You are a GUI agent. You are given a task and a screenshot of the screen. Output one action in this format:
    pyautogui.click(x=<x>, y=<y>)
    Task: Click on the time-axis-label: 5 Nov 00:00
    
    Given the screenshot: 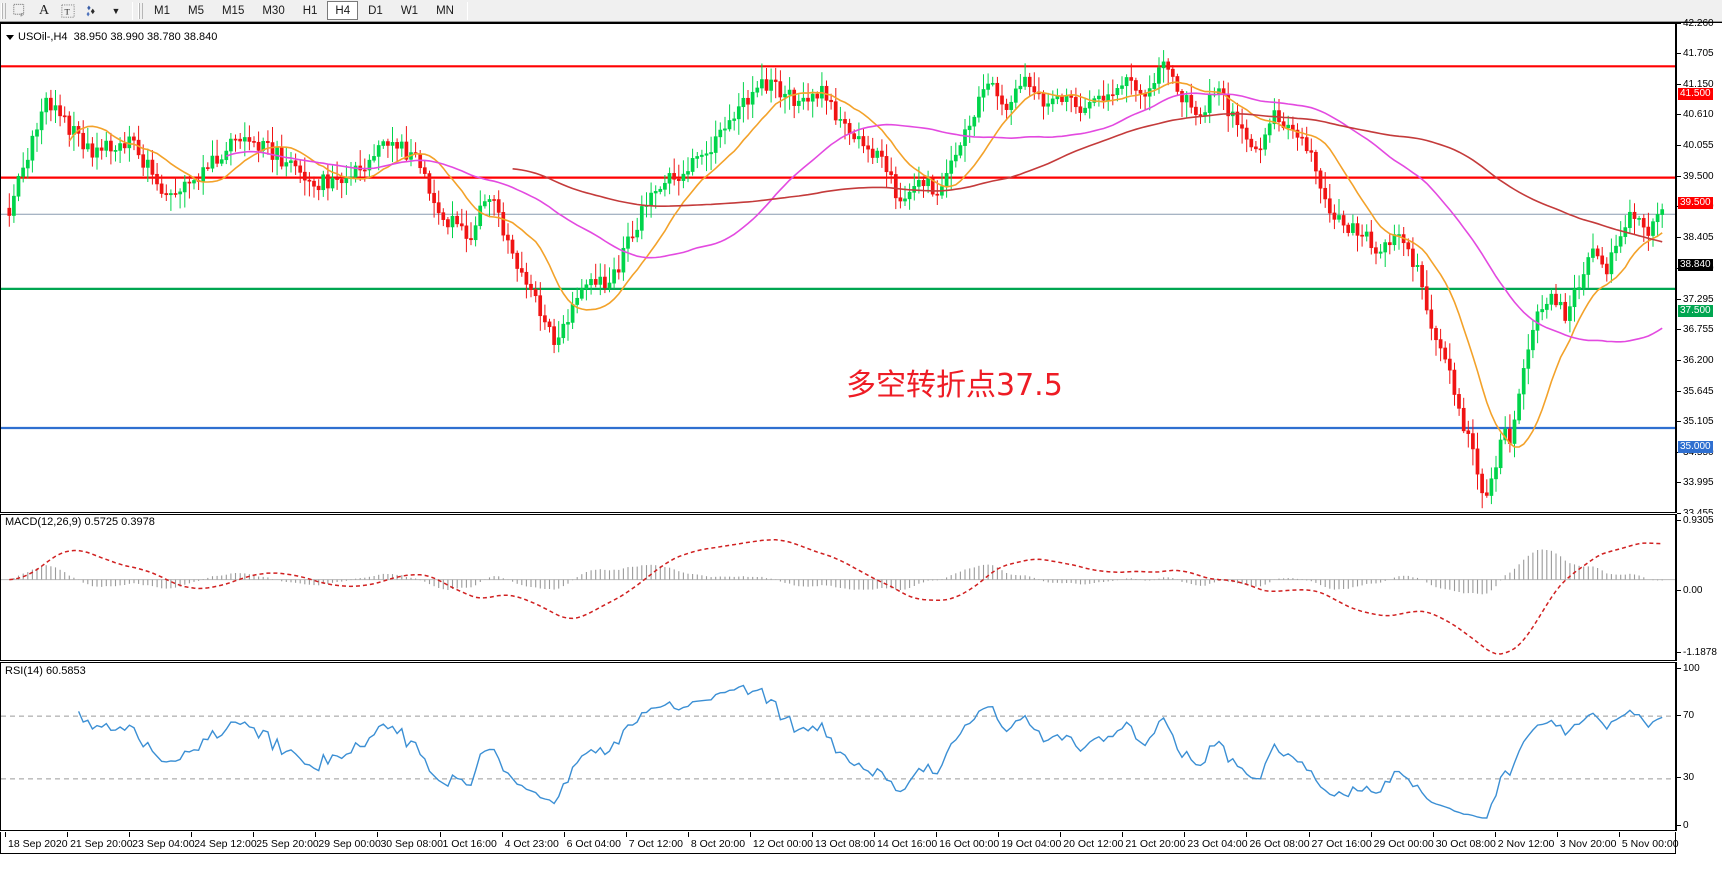 What is the action you would take?
    pyautogui.click(x=1650, y=844)
    